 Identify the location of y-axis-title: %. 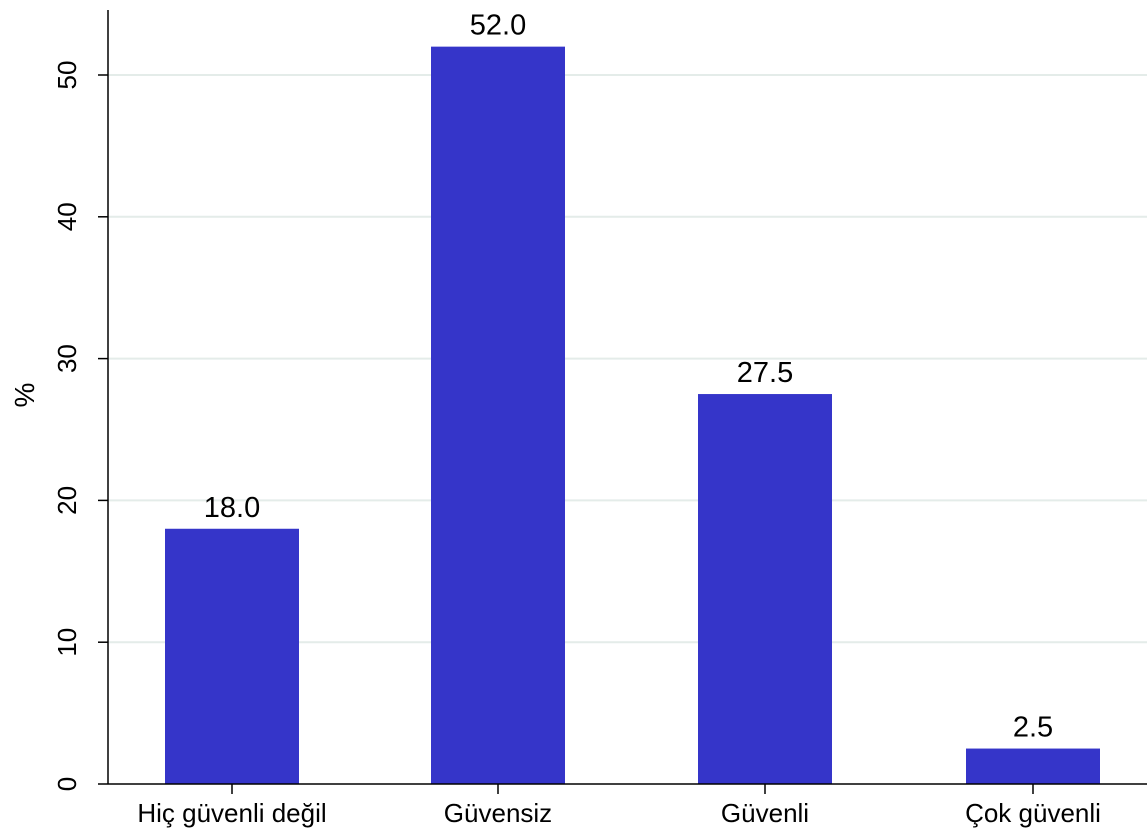
(24, 395).